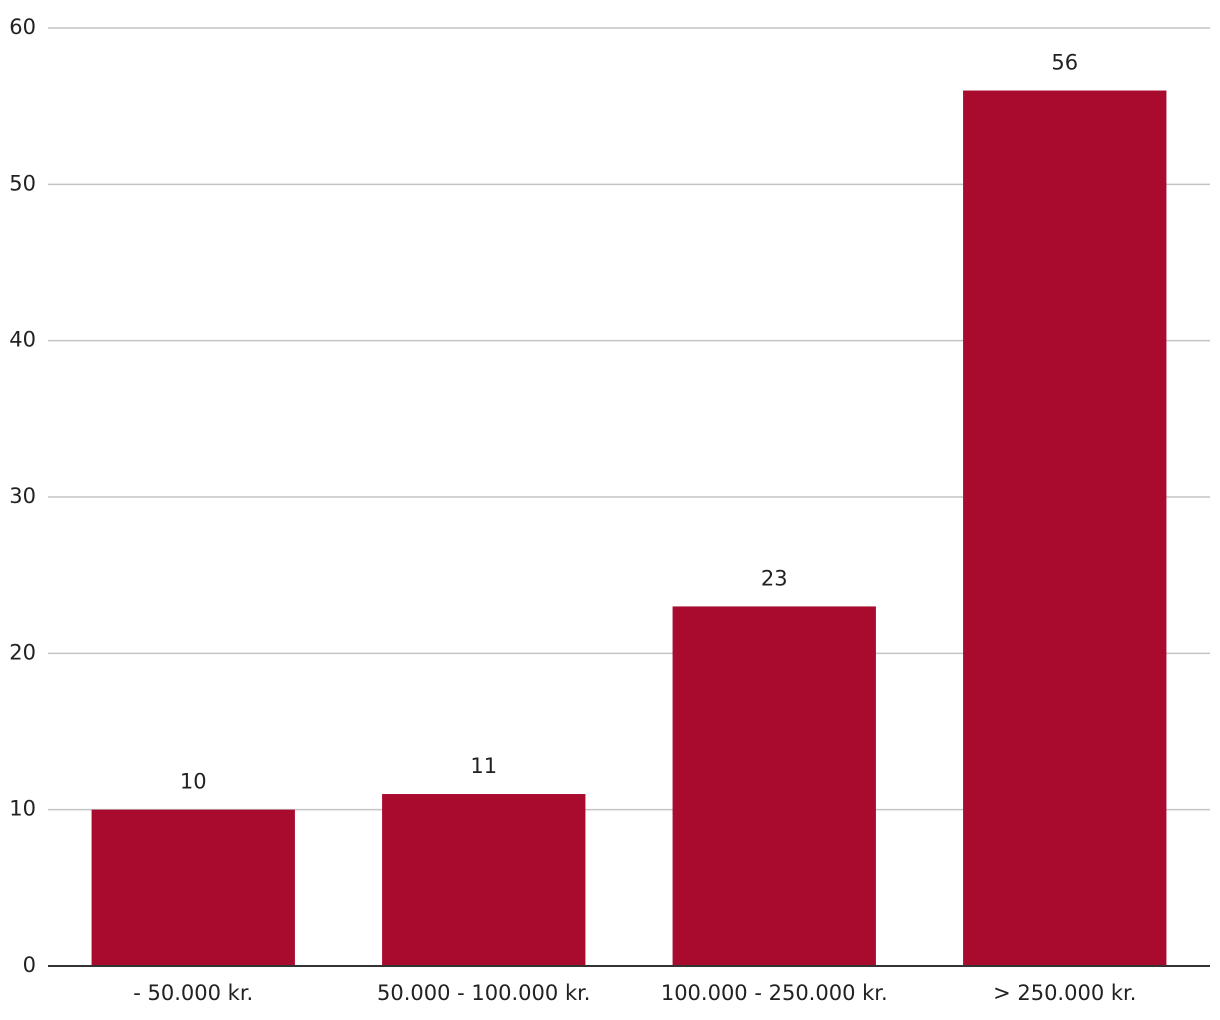  What do you see at coordinates (1064, 993) in the screenshot?
I see `x-tick-label: > 250.000 kr.` at bounding box center [1064, 993].